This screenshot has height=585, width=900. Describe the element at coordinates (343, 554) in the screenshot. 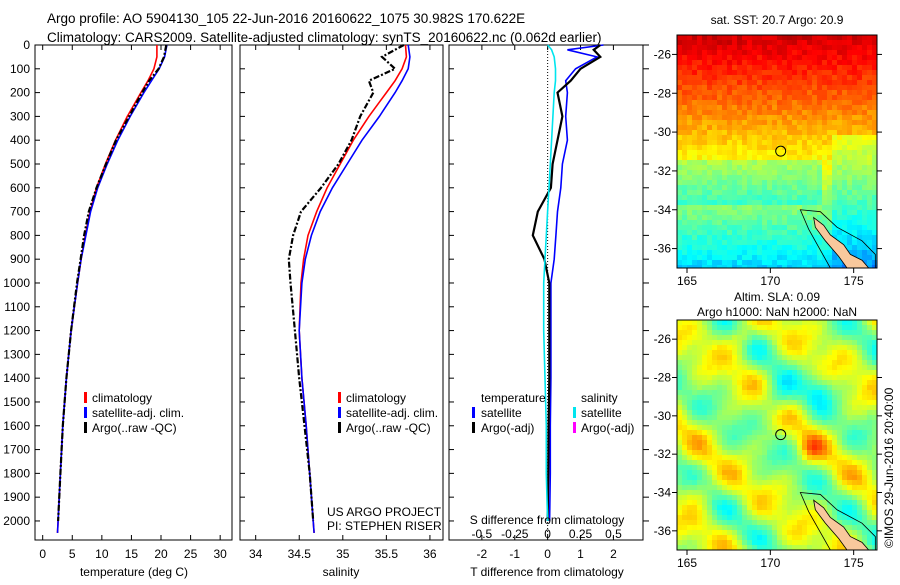

I see `x-tick-label: 35` at that location.